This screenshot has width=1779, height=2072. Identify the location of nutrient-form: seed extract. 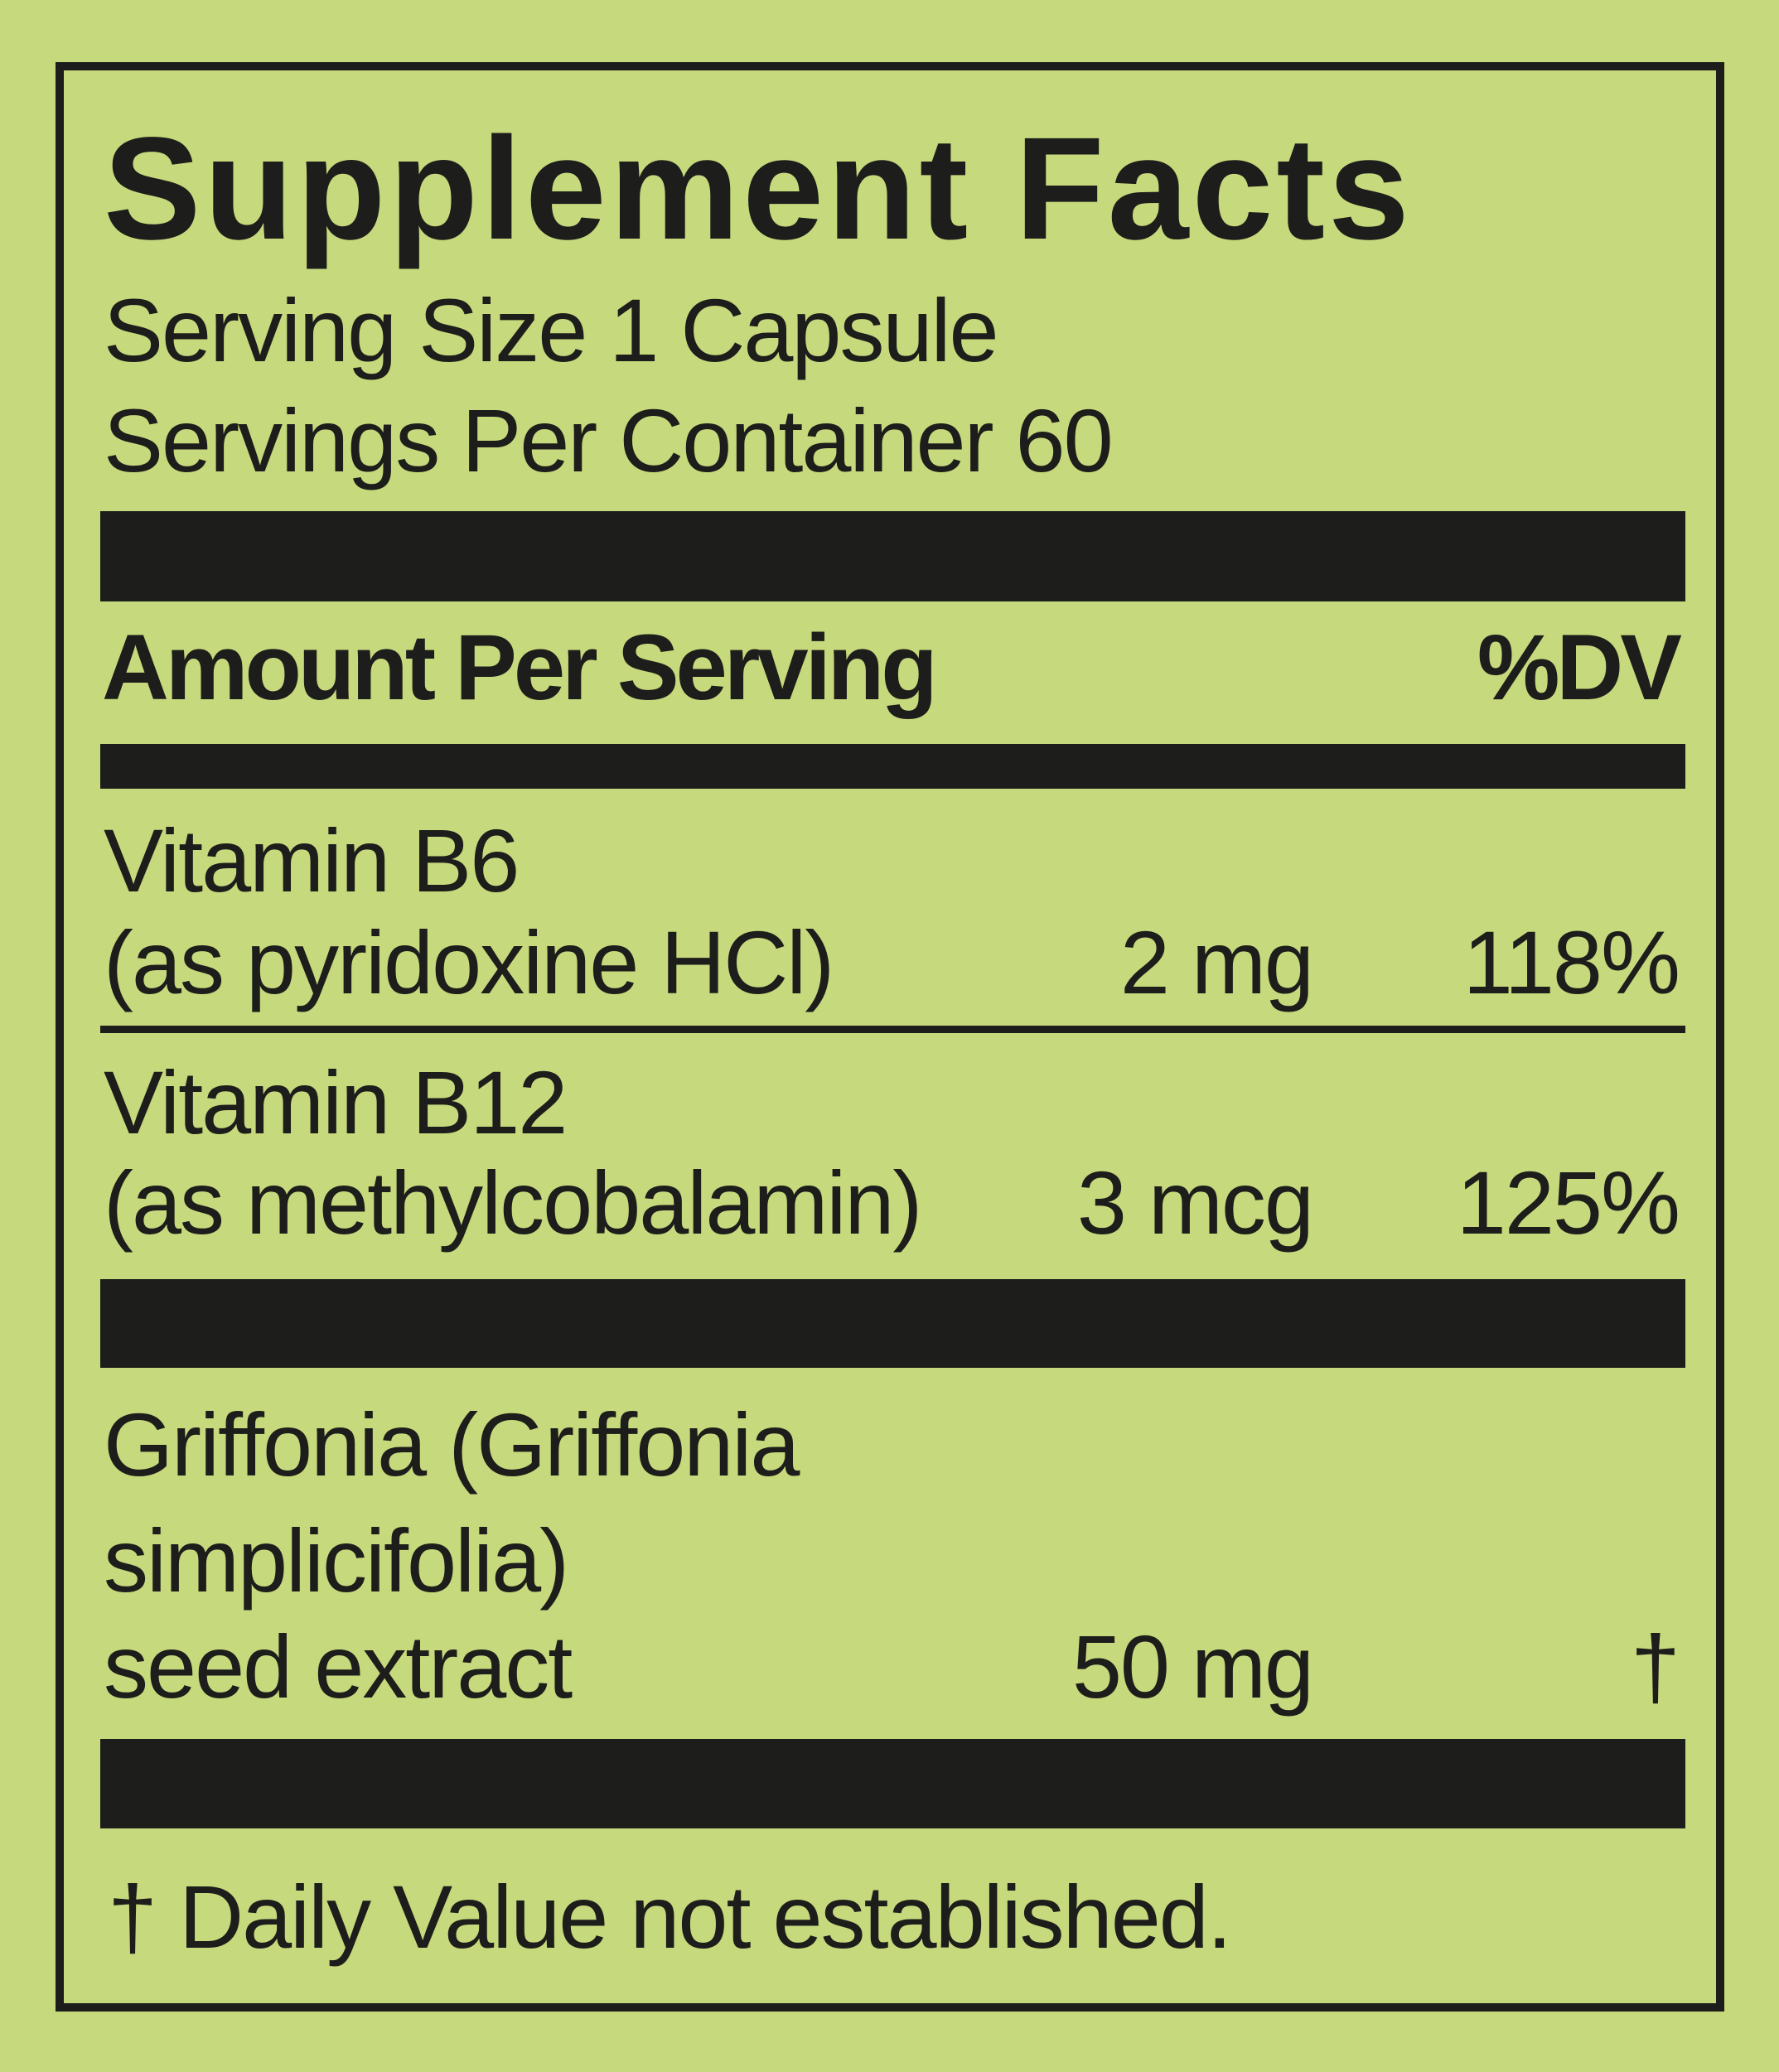
(338, 1667).